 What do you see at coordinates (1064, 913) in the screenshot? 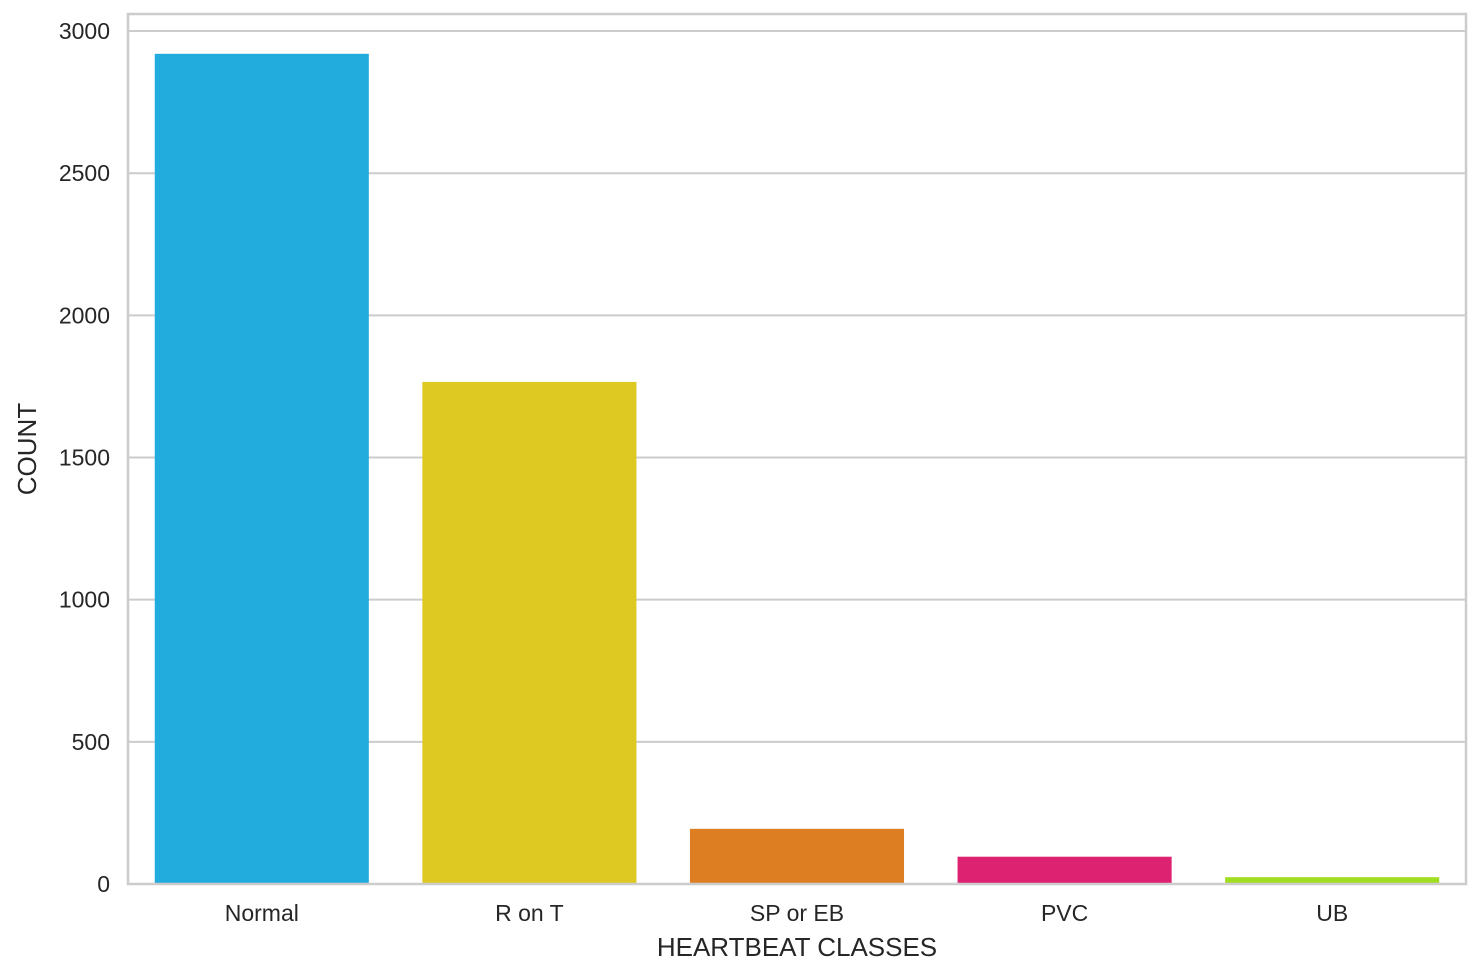
I see `x-tick-label: PVC` at bounding box center [1064, 913].